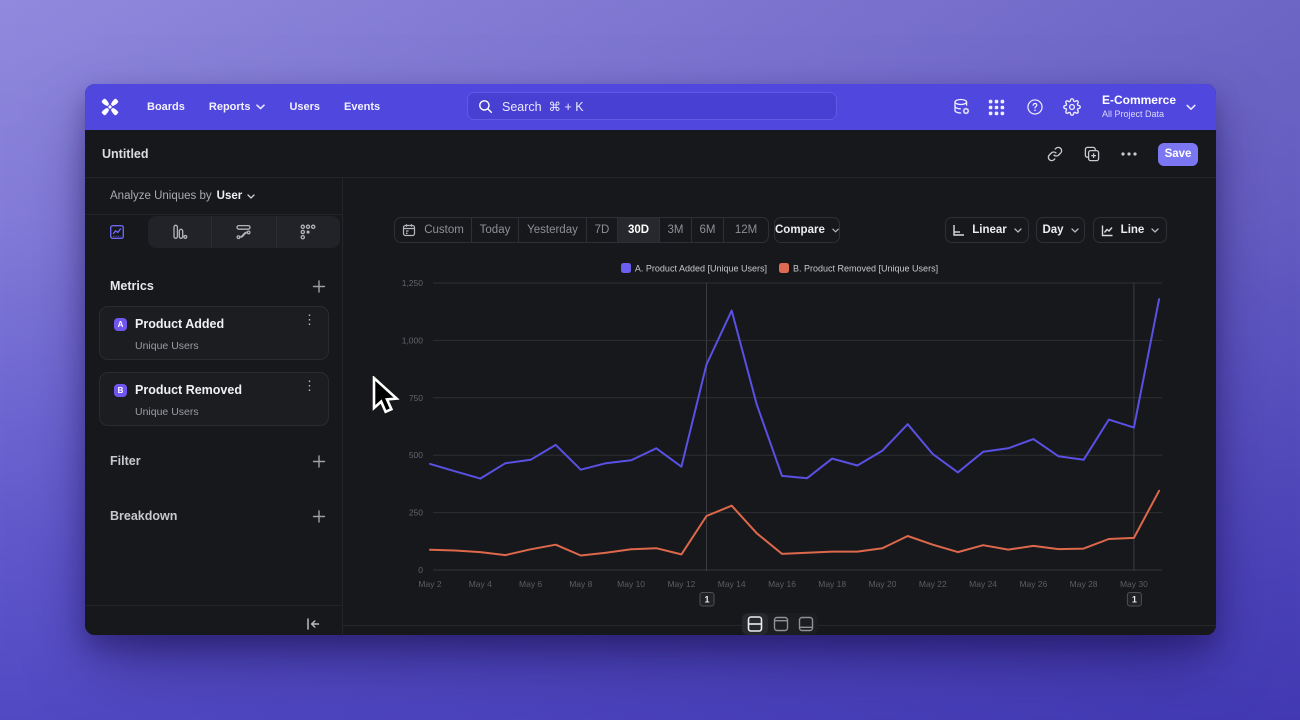  I want to click on svg-text: May 4, so click(480, 584).